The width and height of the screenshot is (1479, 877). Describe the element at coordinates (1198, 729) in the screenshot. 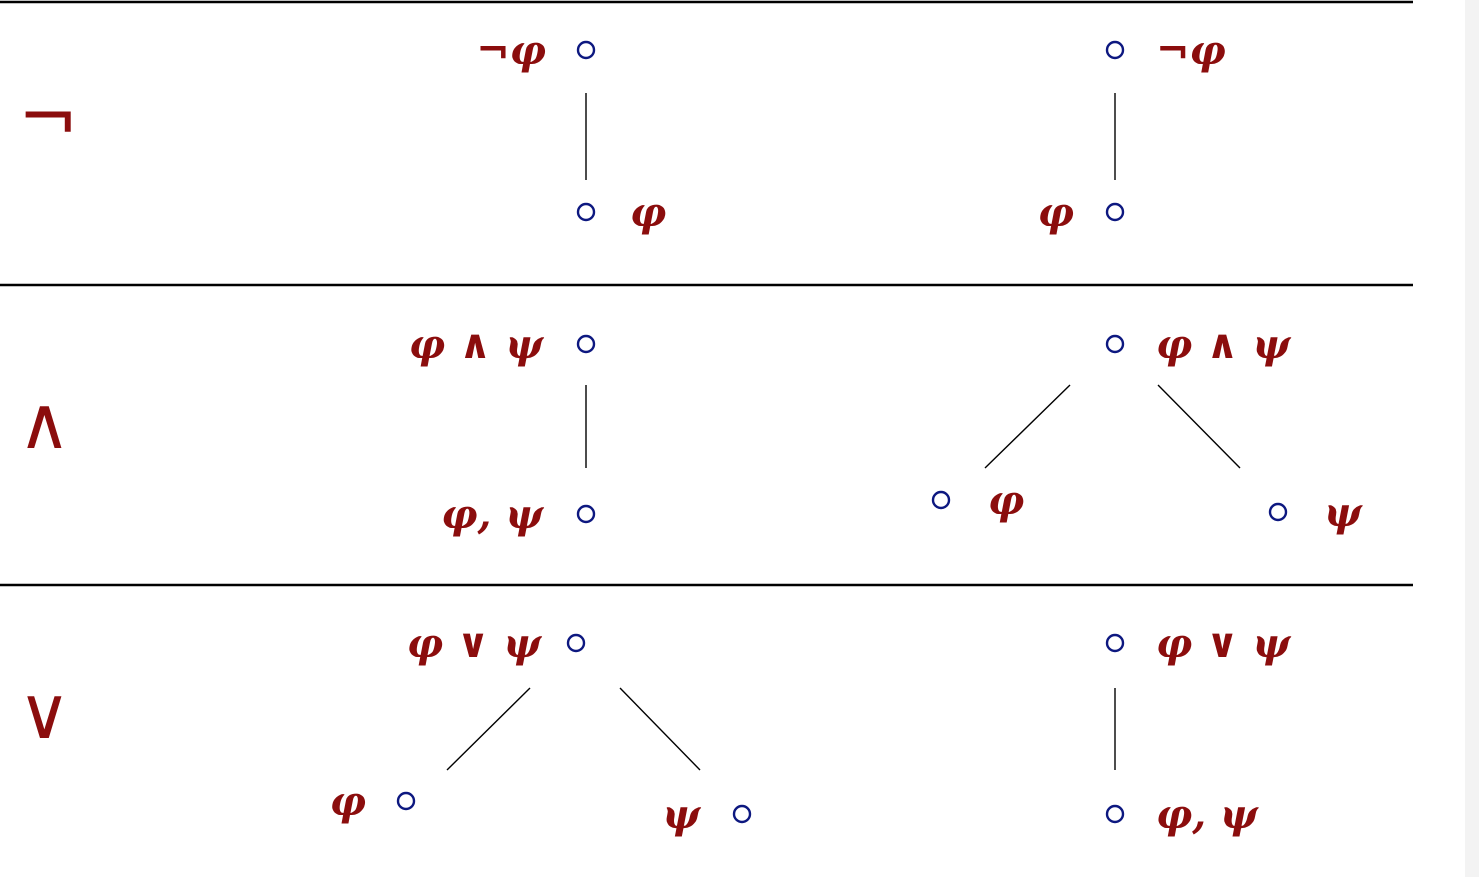

I see `right-tree: φ ∨ ψ φ, ψ` at that location.